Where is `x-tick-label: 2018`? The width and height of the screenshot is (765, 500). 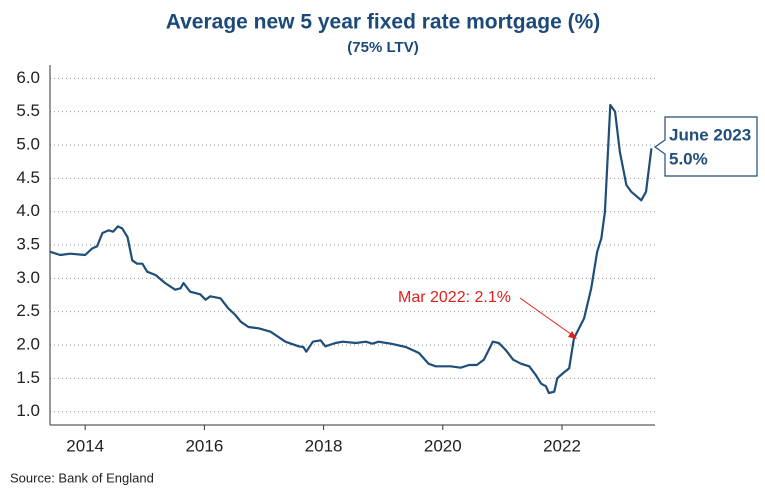
x-tick-label: 2018 is located at coordinates (324, 445).